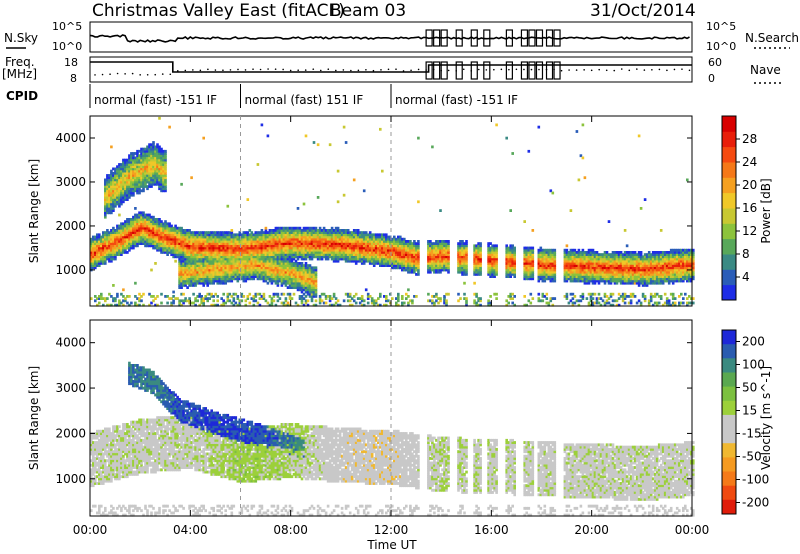 Image resolution: width=800 pixels, height=554 pixels. What do you see at coordinates (576, 70) in the screenshot?
I see `nave-dot` at bounding box center [576, 70].